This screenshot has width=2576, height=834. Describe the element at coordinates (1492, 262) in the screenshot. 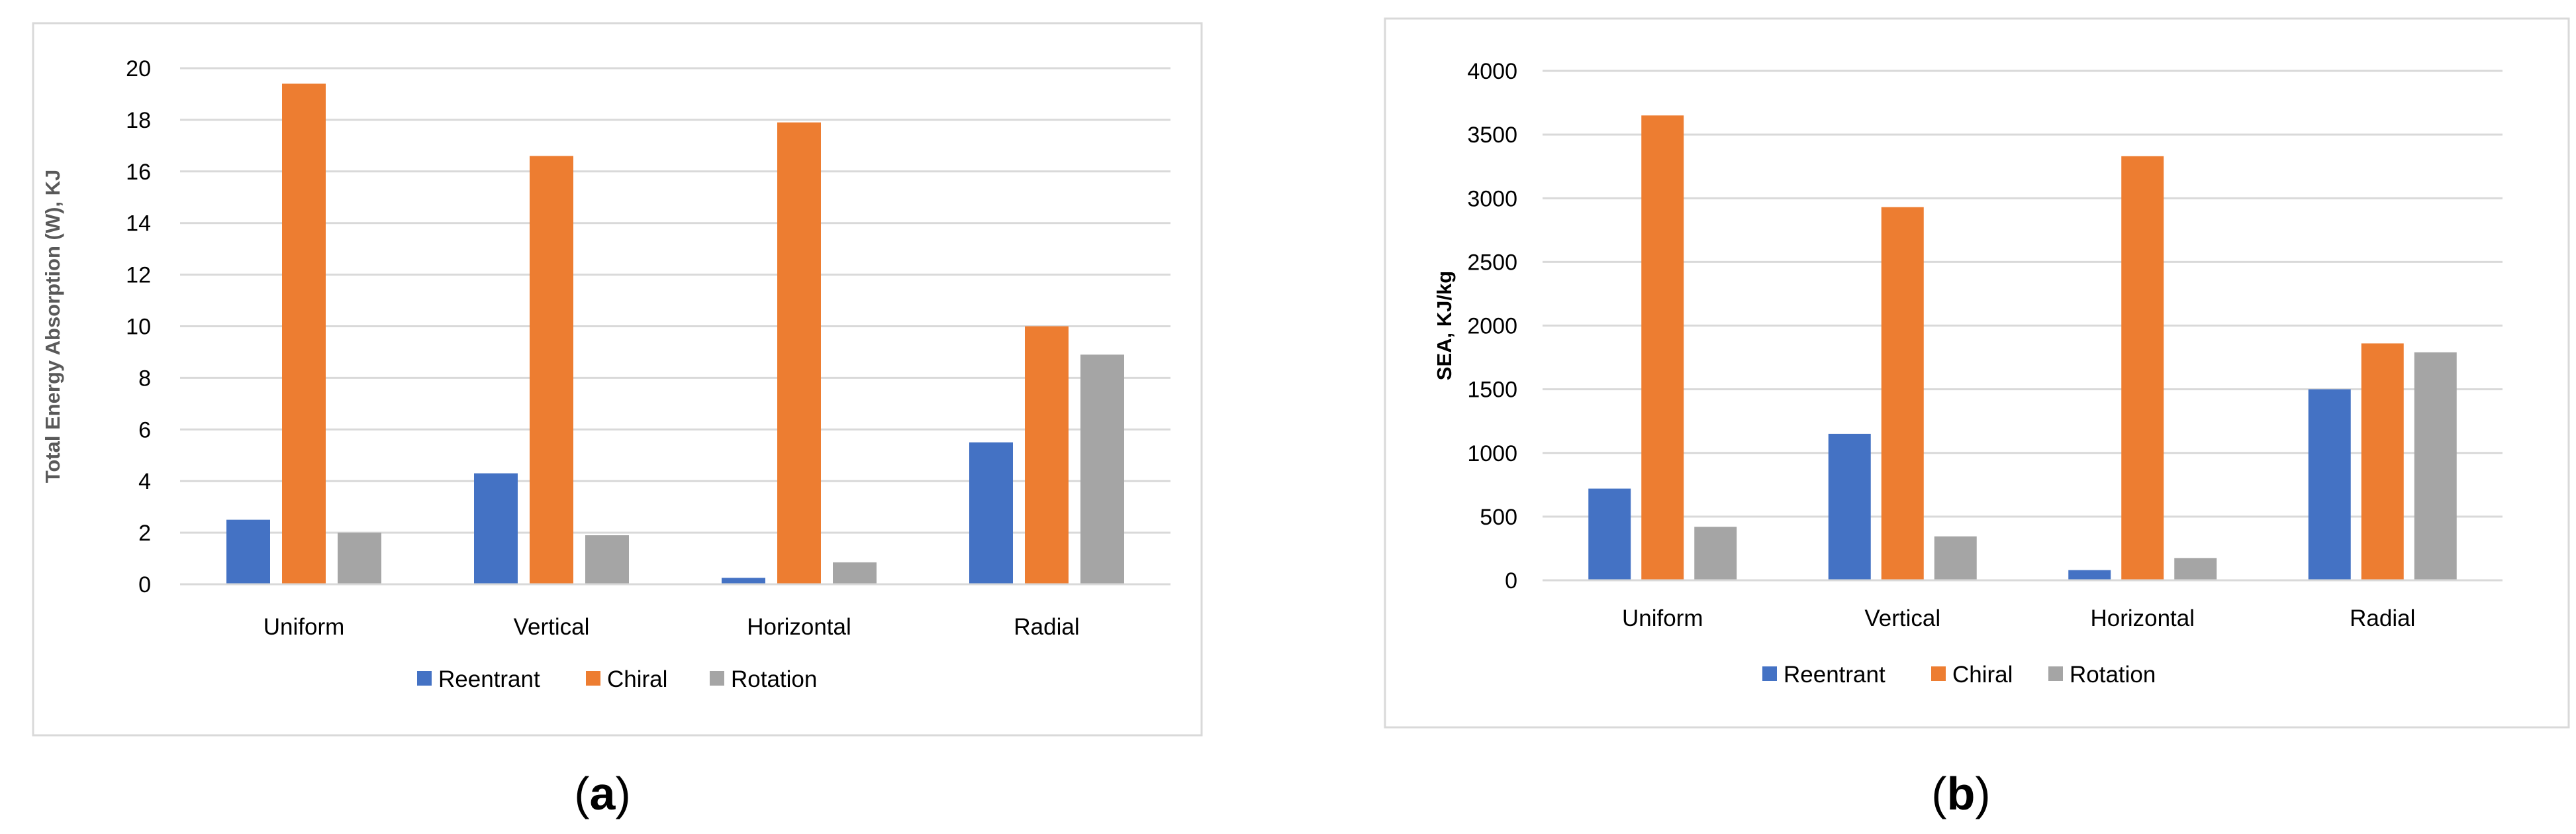

I see `y-tick-label: 2500` at that location.